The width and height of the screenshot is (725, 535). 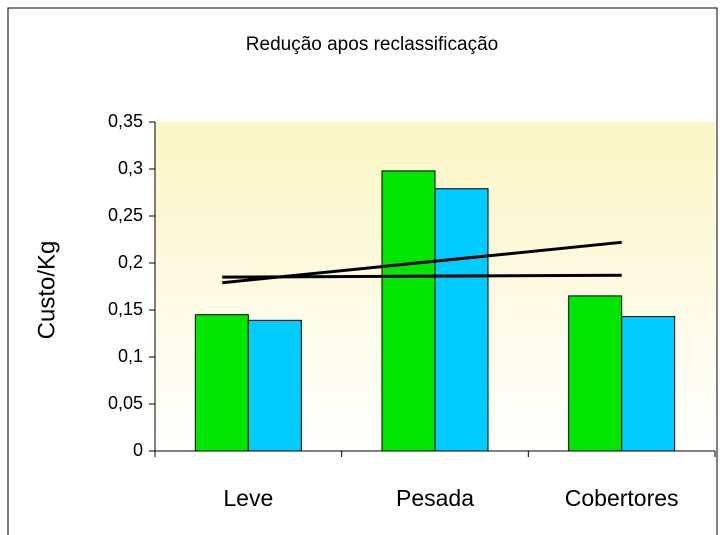 I want to click on x-tick-label: Leve, so click(x=248, y=498).